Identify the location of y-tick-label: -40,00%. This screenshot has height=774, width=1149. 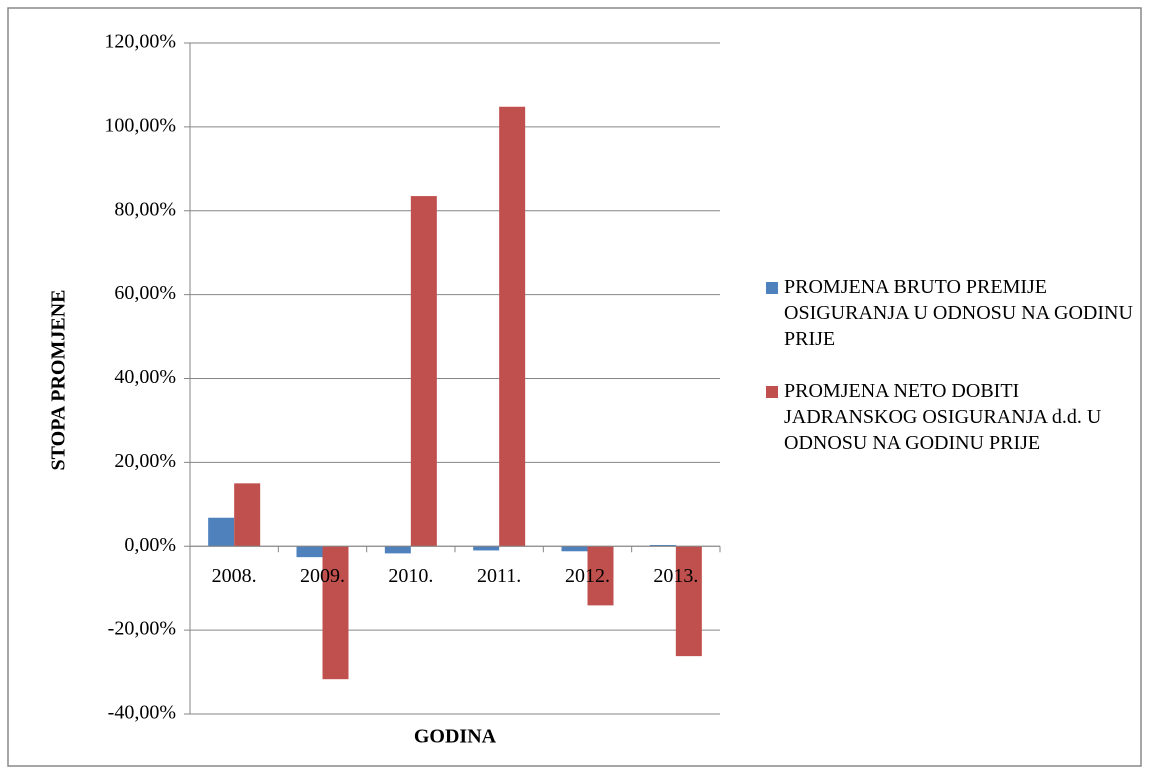
(142, 713).